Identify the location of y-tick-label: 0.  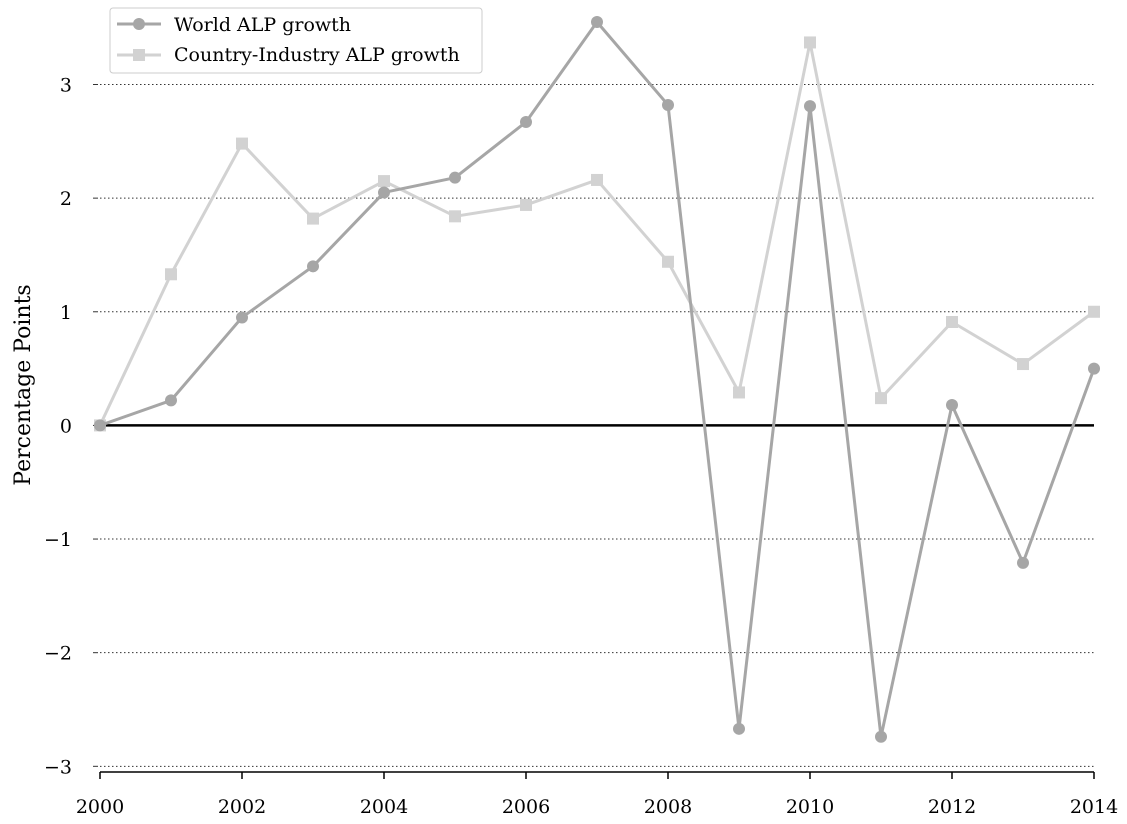
(66, 426).